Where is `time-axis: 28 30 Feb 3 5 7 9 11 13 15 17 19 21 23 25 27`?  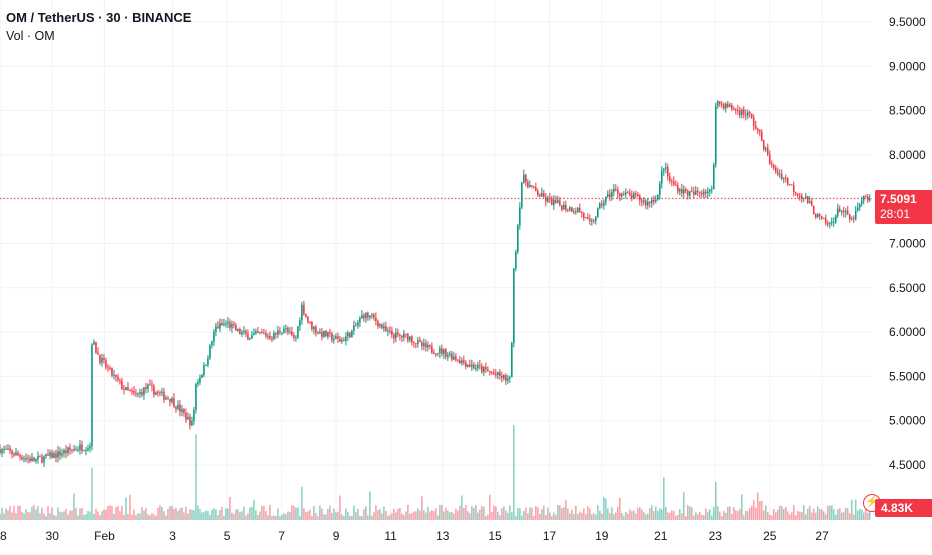 time-axis: 28 30 Feb 3 5 7 9 11 13 15 17 19 21 23 25 27 is located at coordinates (414, 536).